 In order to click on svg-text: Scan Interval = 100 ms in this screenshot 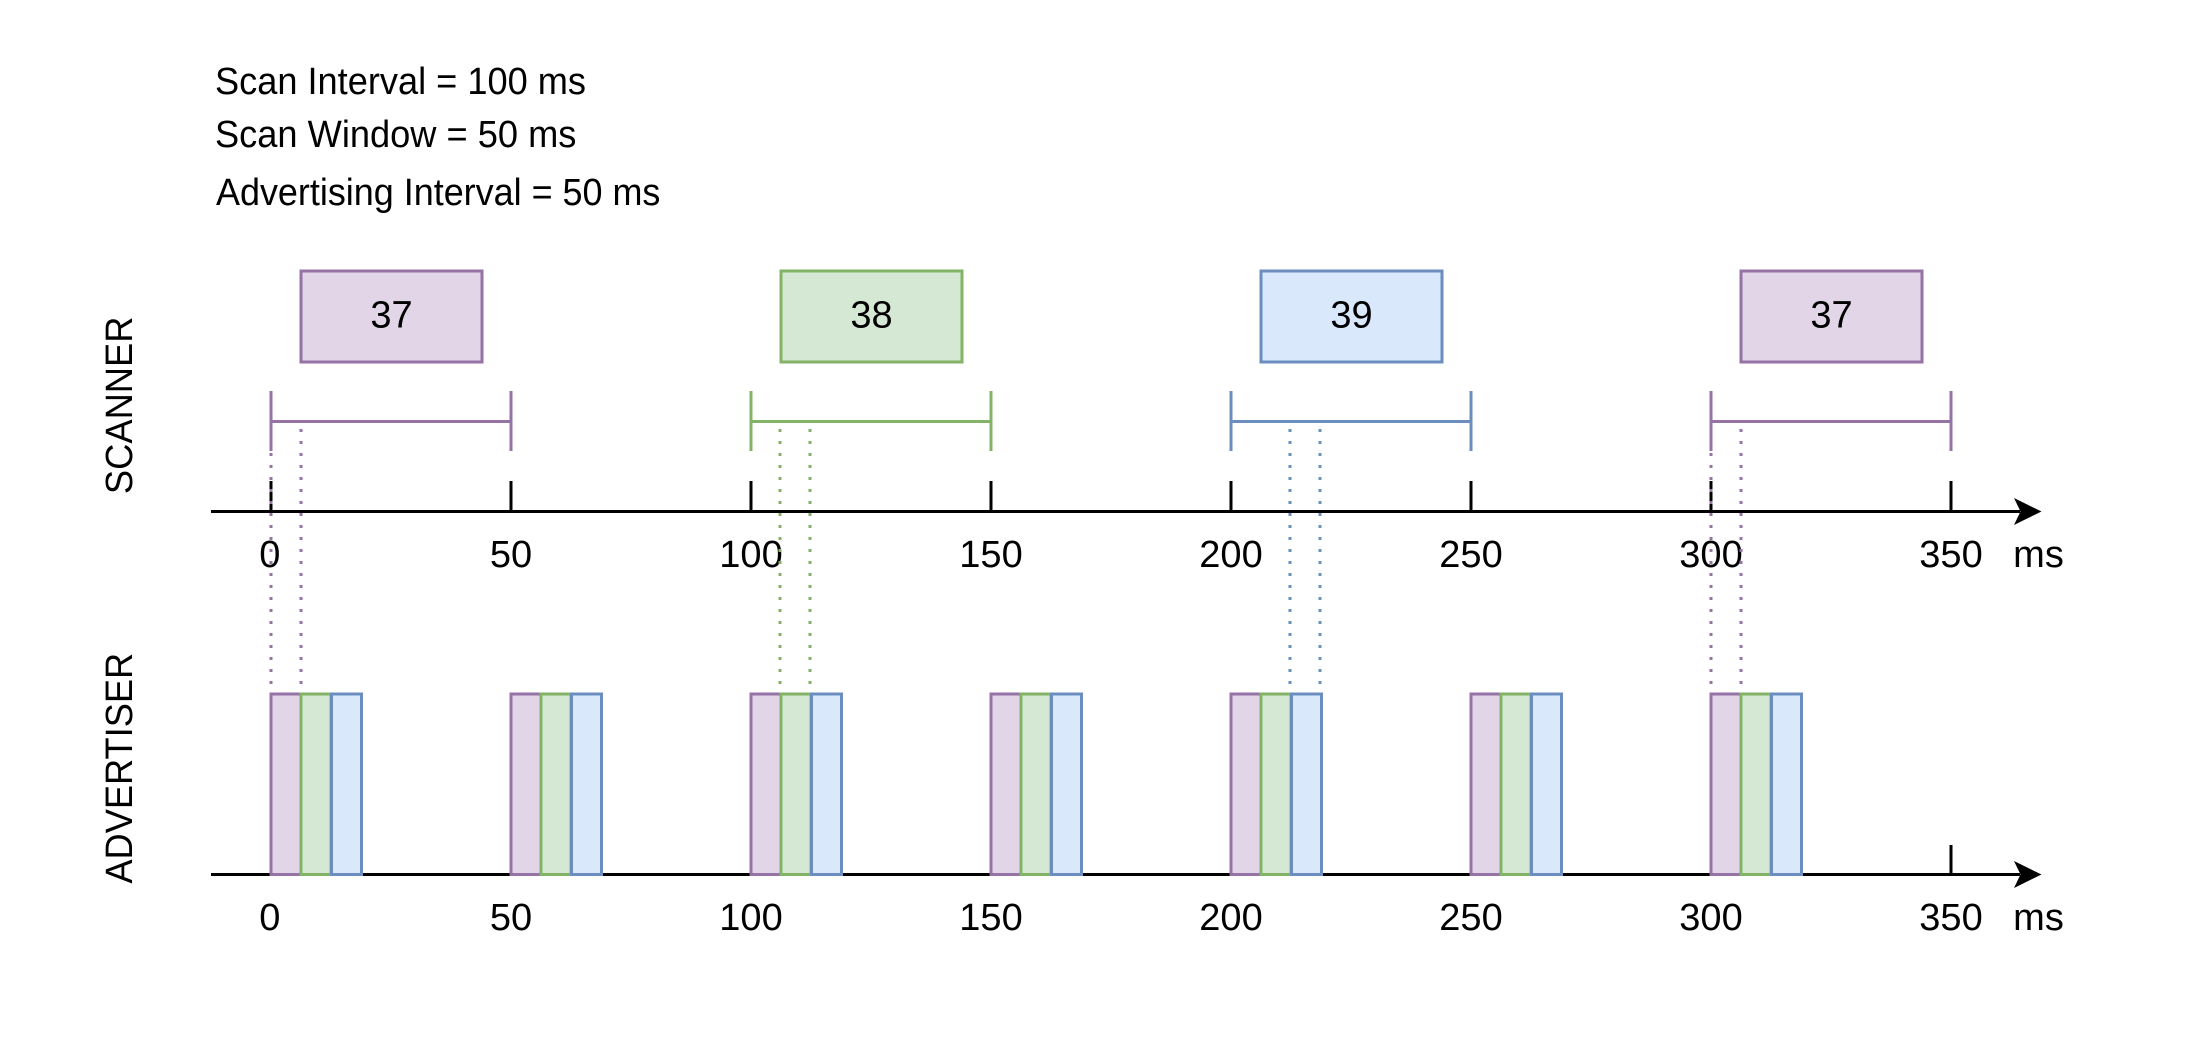, I will do `click(400, 82)`.